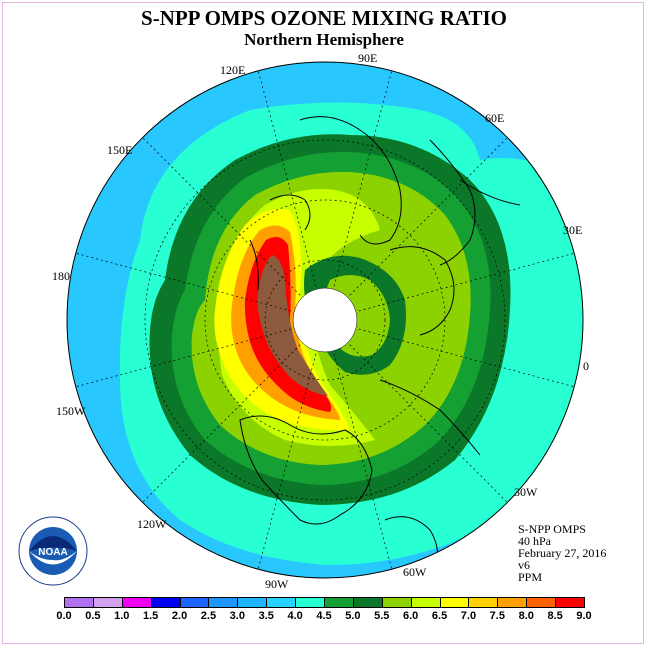  What do you see at coordinates (151, 616) in the screenshot?
I see `colorbar-tick-label: 1.5` at bounding box center [151, 616].